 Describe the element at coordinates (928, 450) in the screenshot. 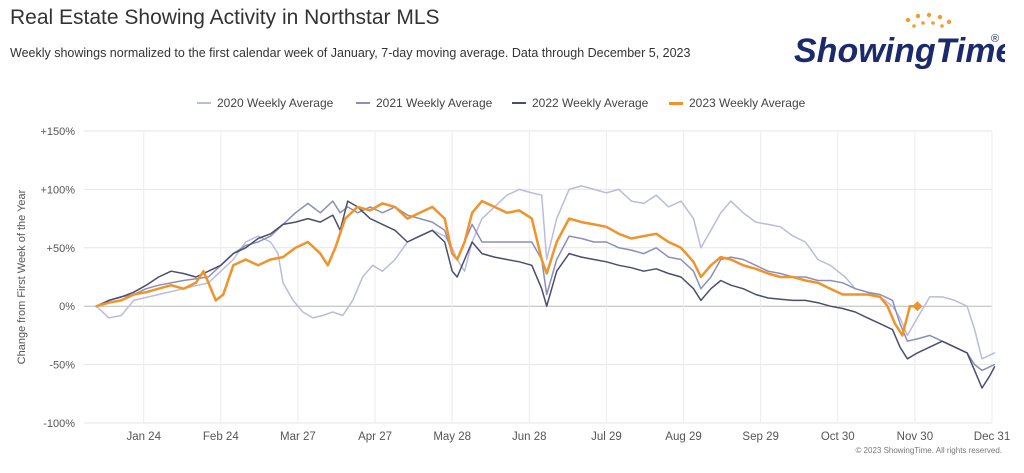

I see `copyright-text: © 2023 ShowingTime. All rights reserved.` at that location.